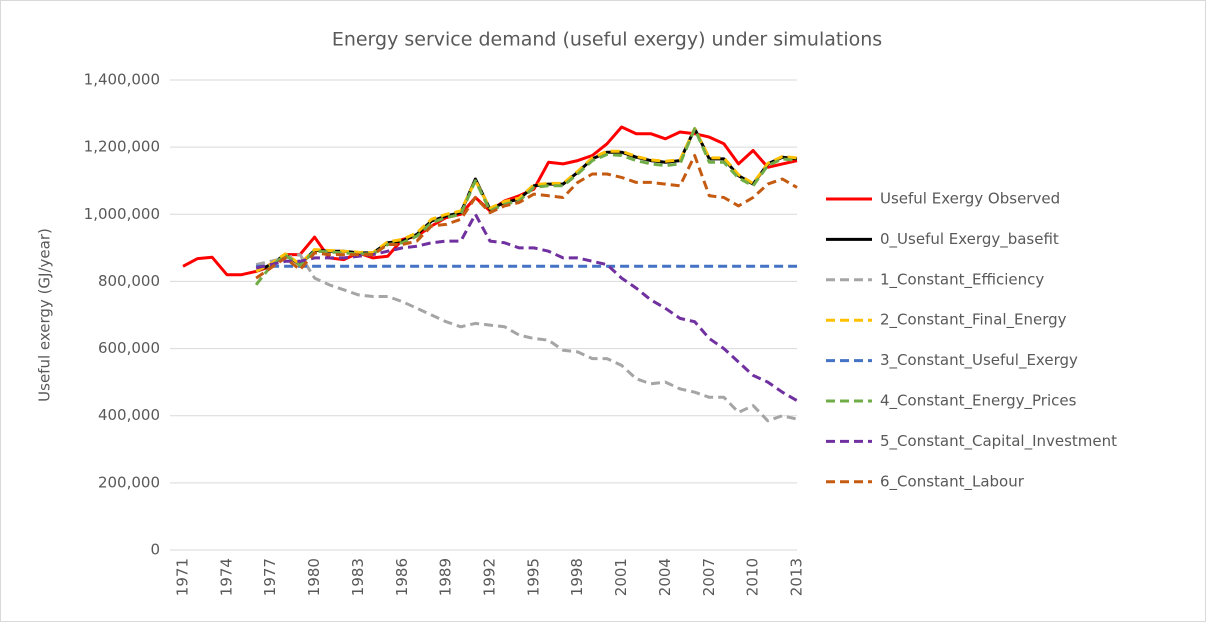 This screenshot has width=1211, height=623. Describe the element at coordinates (577, 577) in the screenshot. I see `x-tick-label: 1998` at that location.